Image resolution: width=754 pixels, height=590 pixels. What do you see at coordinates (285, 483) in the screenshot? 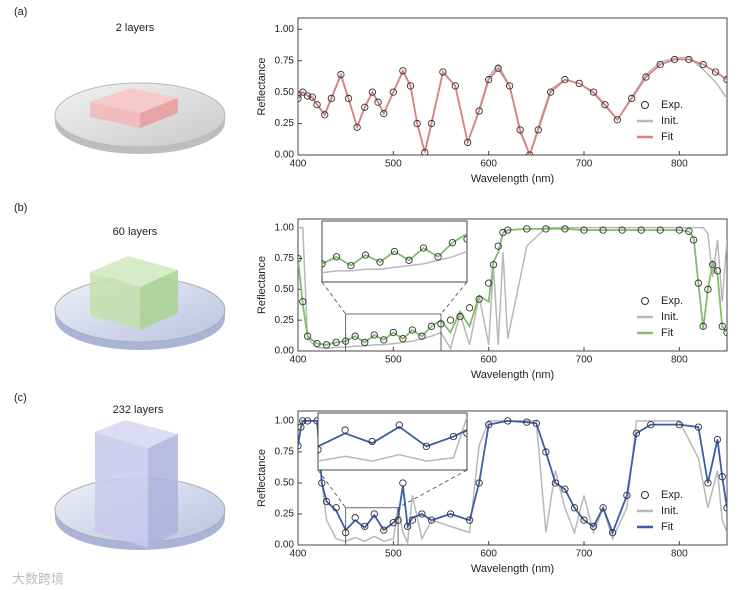
I see `y-tick-label: 0.50` at bounding box center [285, 483].